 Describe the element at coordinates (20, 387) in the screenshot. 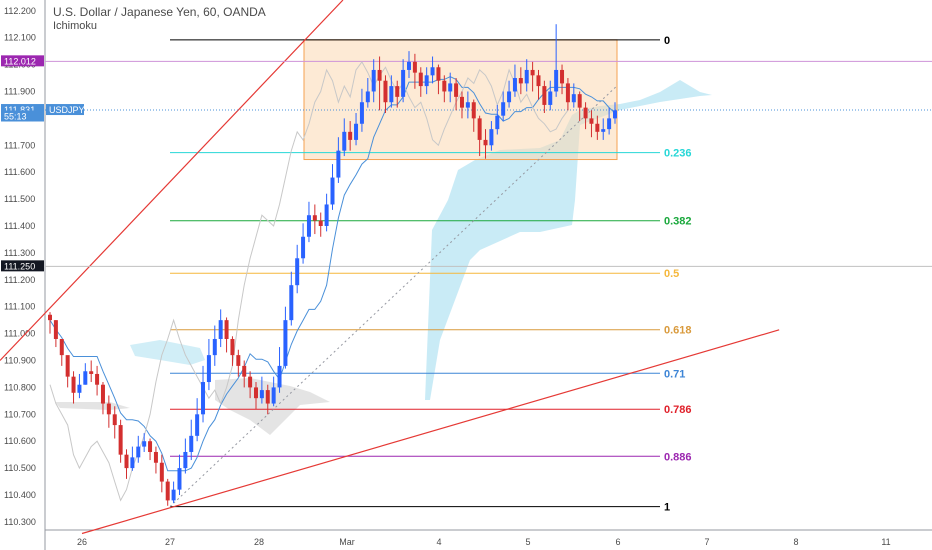

I see `y-tick-label: 110.800` at that location.